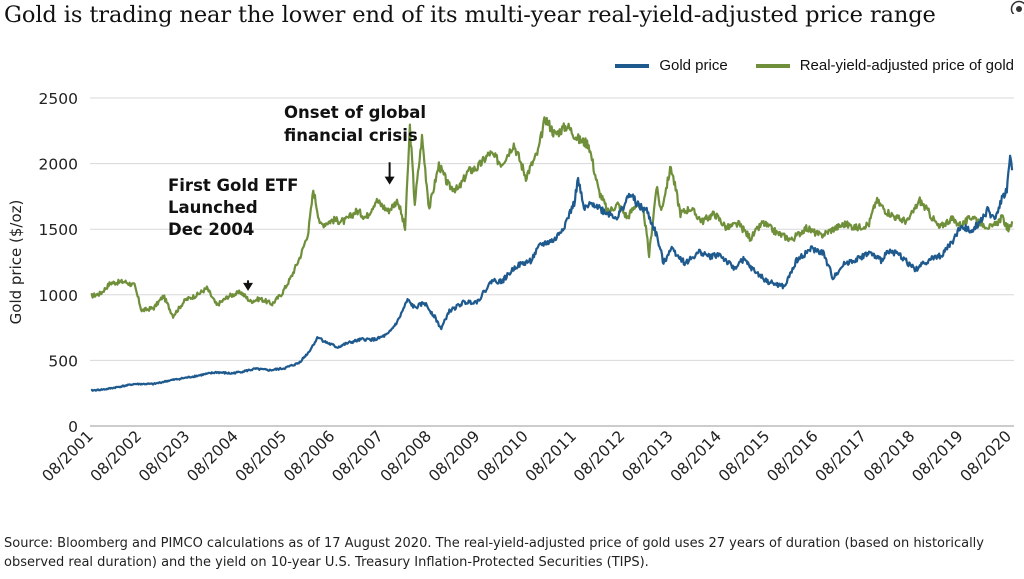 Image resolution: width=1024 pixels, height=579 pixels. Describe the element at coordinates (772, 65) in the screenshot. I see `legend-swatch-real-yield-adjusted` at that location.